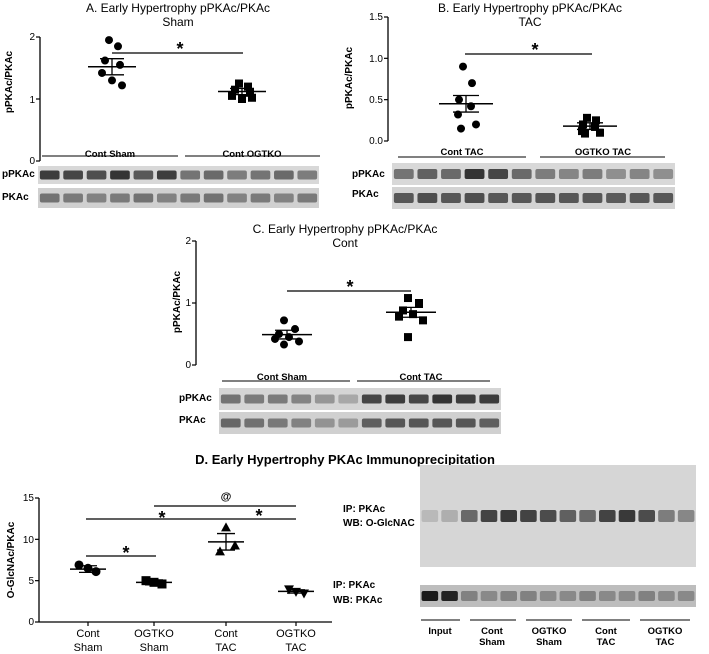 The width and height of the screenshot is (709, 654). Describe the element at coordinates (549, 631) in the screenshot. I see `panel-d-lane-label-3-line1: OGTKO` at that location.